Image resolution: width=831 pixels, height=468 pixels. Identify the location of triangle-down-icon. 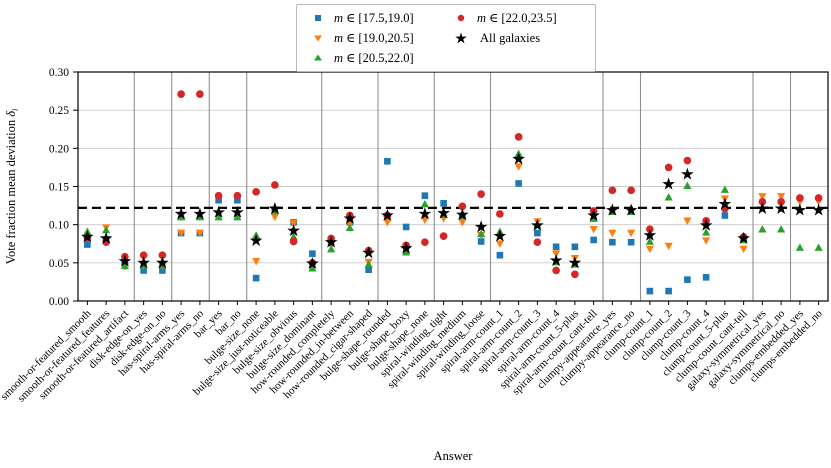
(318, 38).